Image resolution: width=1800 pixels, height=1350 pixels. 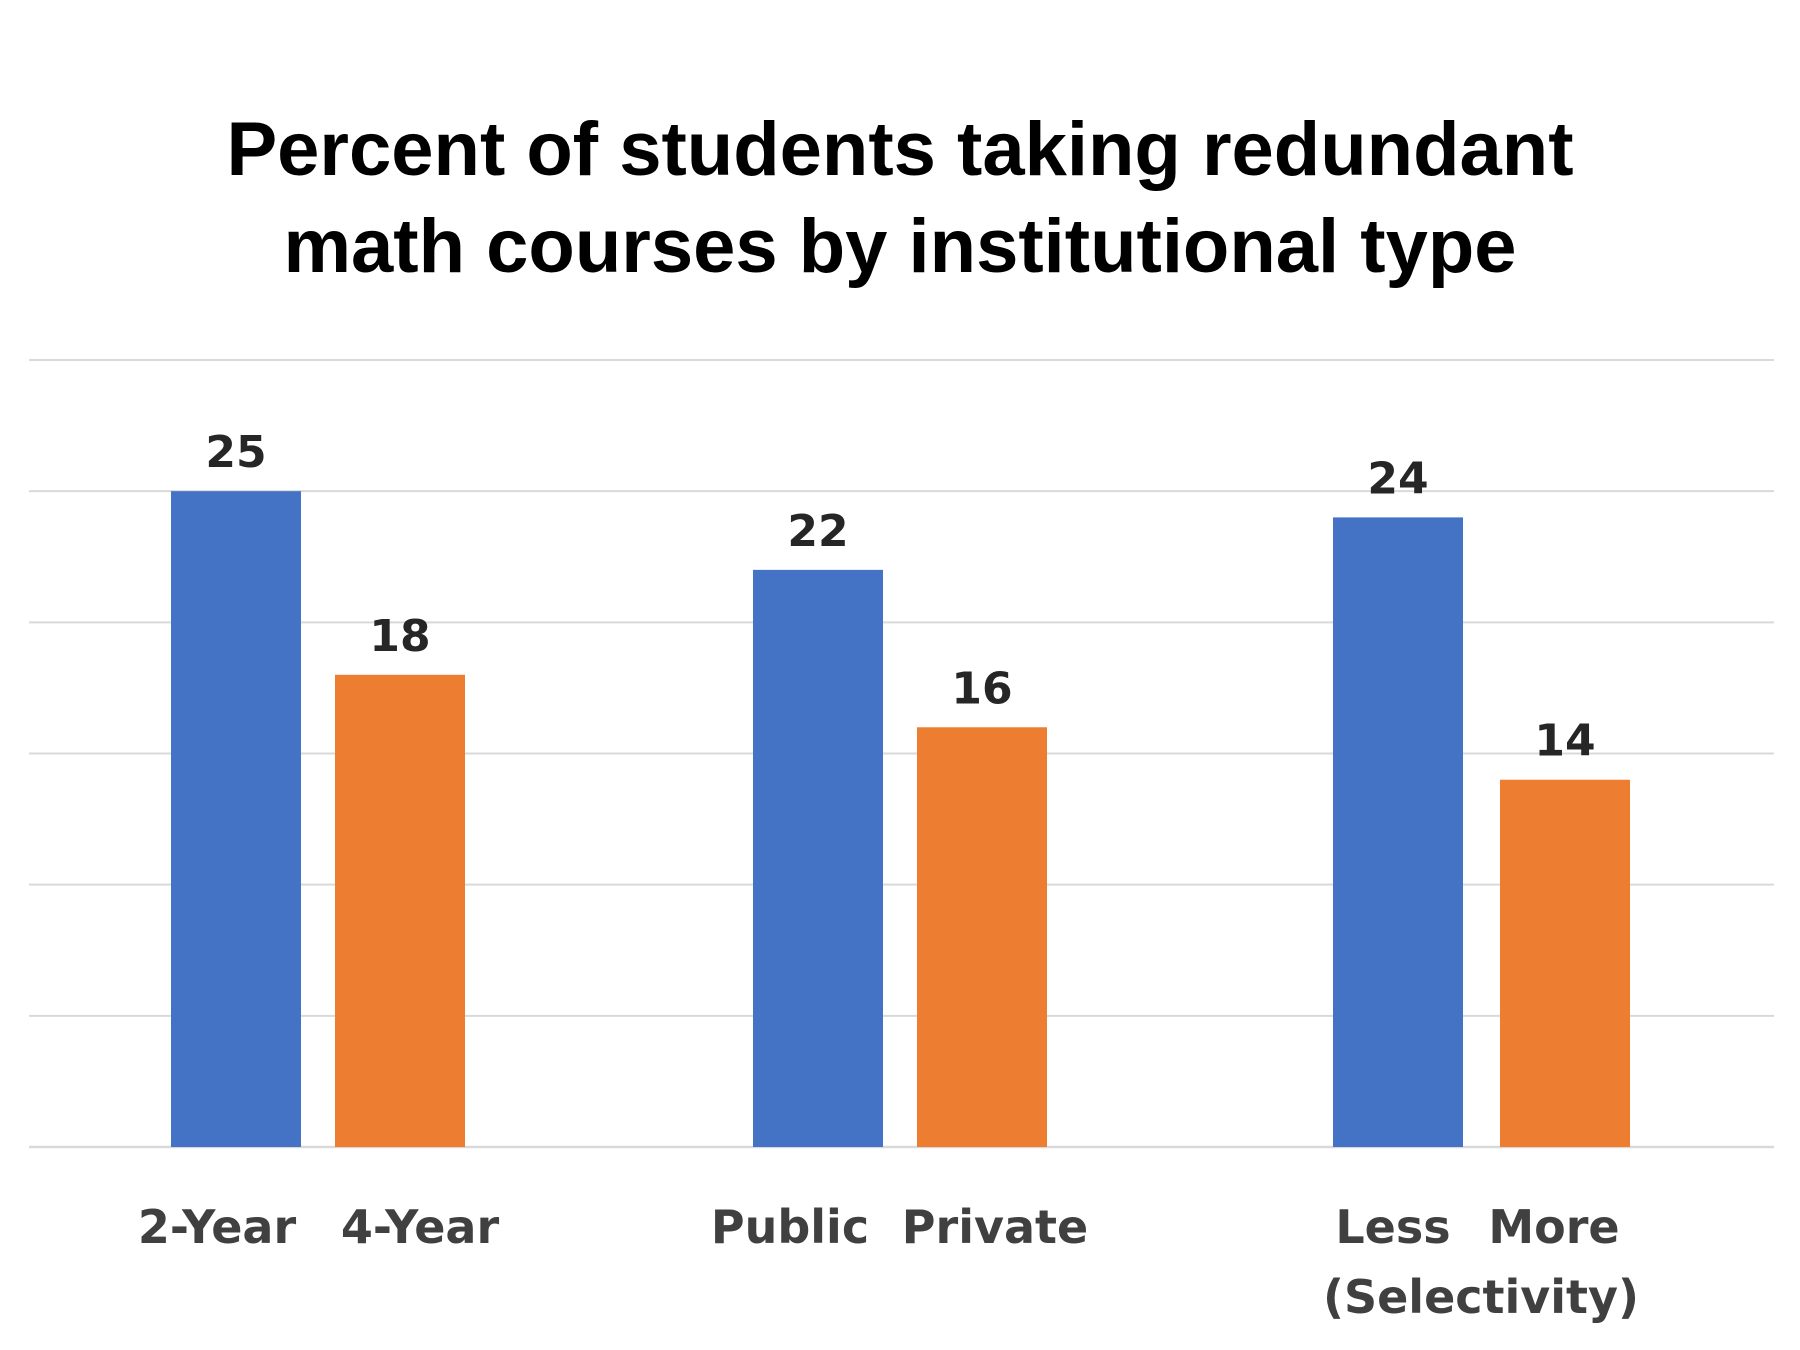 What do you see at coordinates (235, 452) in the screenshot?
I see `data-label: 25` at bounding box center [235, 452].